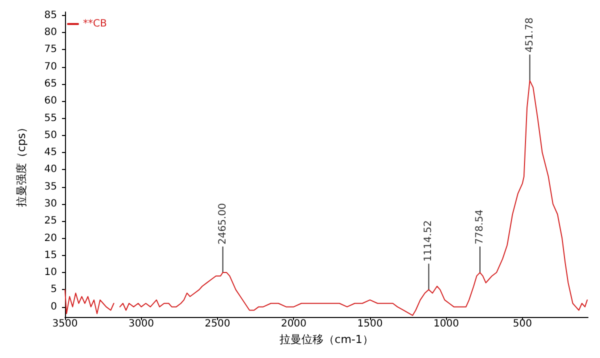 Image resolution: width=600 pixels, height=358 pixels. Describe the element at coordinates (530, 35) in the screenshot. I see `annotation: 451.78` at that location.